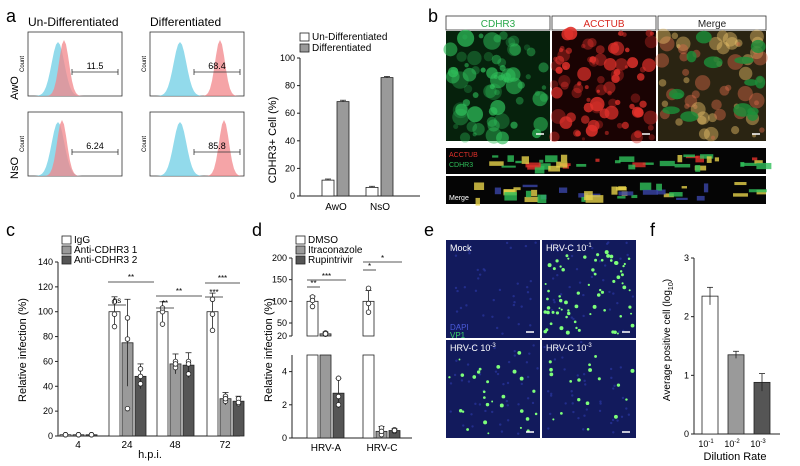 Image resolution: width=800 pixels, height=466 pixels. Describe the element at coordinates (382, 258) in the screenshot. I see `significance-label: *` at that location.